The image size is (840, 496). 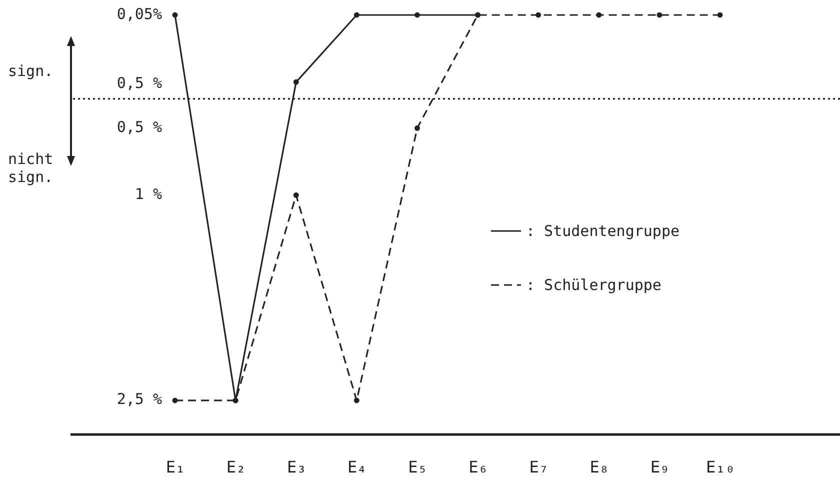 What do you see at coordinates (296, 467) in the screenshot?
I see `x-tick-label: E₃` at bounding box center [296, 467].